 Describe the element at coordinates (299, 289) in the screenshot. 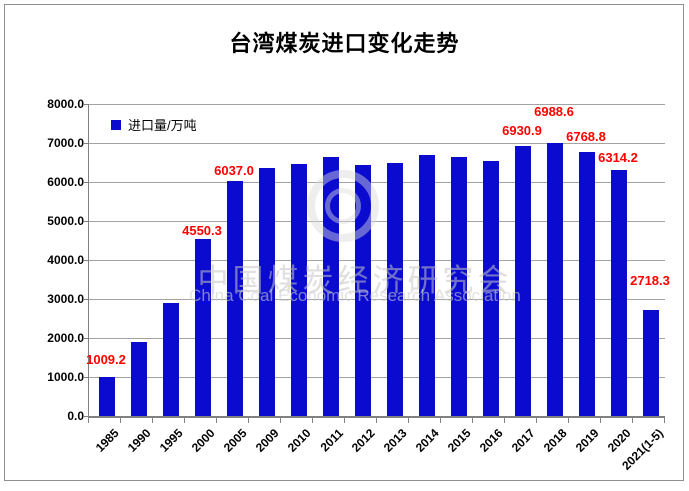

I see `bar-2010` at that location.